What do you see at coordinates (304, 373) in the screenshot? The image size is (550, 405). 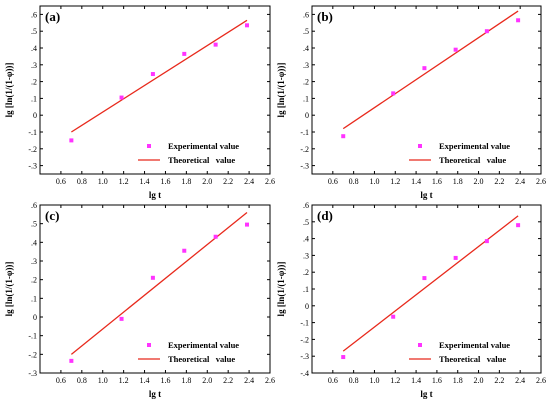 I see `y-tick-label: -.4` at bounding box center [304, 373].